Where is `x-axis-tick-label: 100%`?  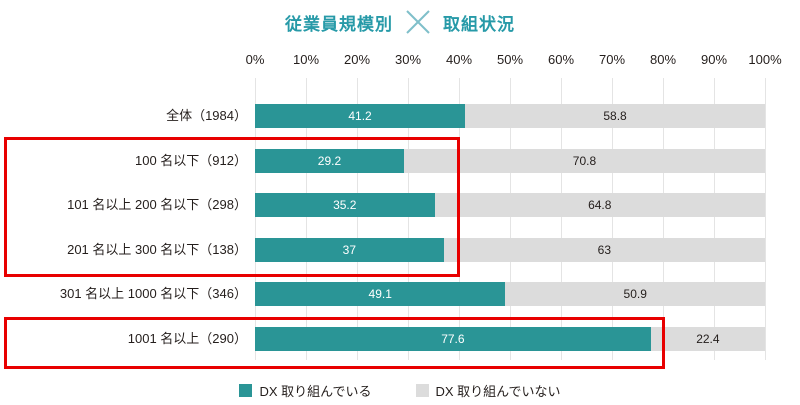 x-axis-tick-label: 100% is located at coordinates (765, 59).